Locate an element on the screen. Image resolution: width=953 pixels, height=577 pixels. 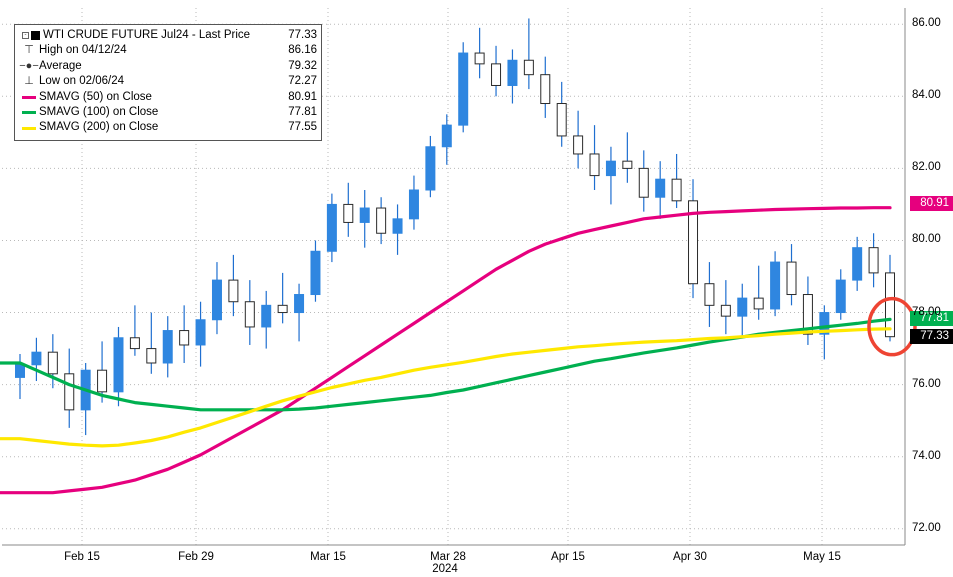
bottom-clipped-text is located at coordinates (476, 571).